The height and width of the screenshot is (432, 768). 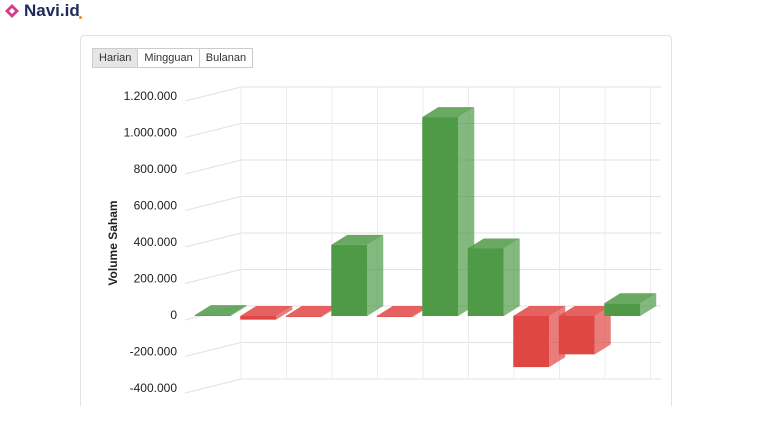 I want to click on y-tick-label: 1.200.000, so click(x=151, y=96).